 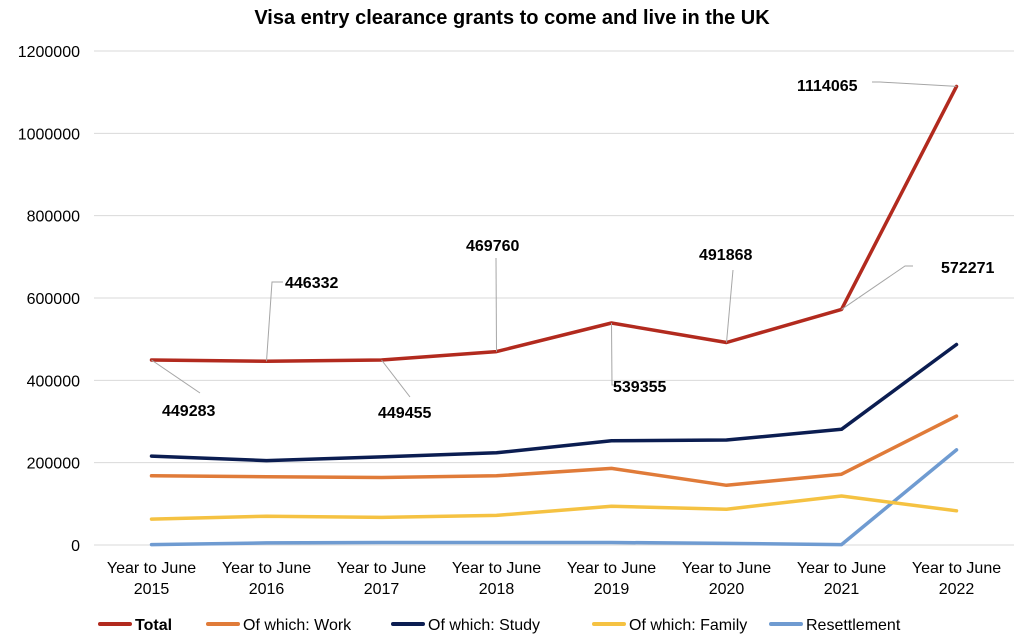 I want to click on x-tick-label: 2016, so click(x=267, y=589).